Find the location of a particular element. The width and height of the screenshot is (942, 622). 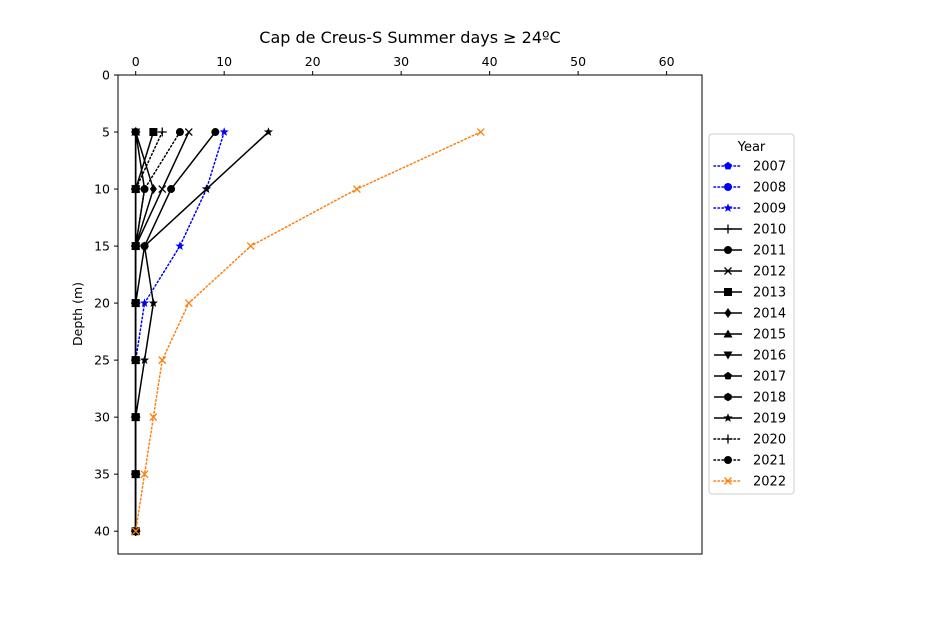

x-tick-label: 40 is located at coordinates (490, 61).